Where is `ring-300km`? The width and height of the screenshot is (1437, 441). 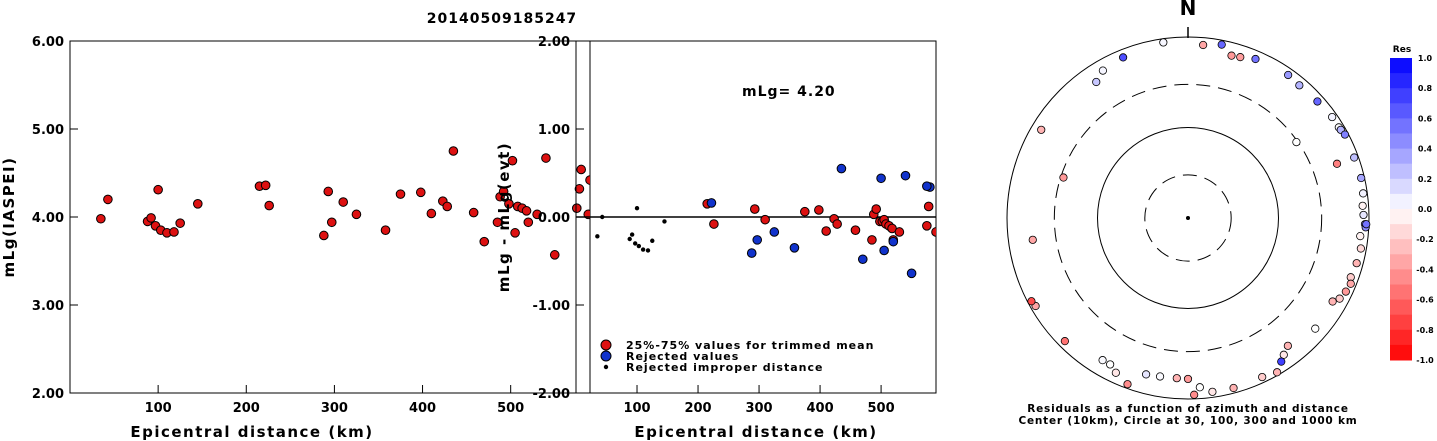 ring-300km is located at coordinates (1188, 218).